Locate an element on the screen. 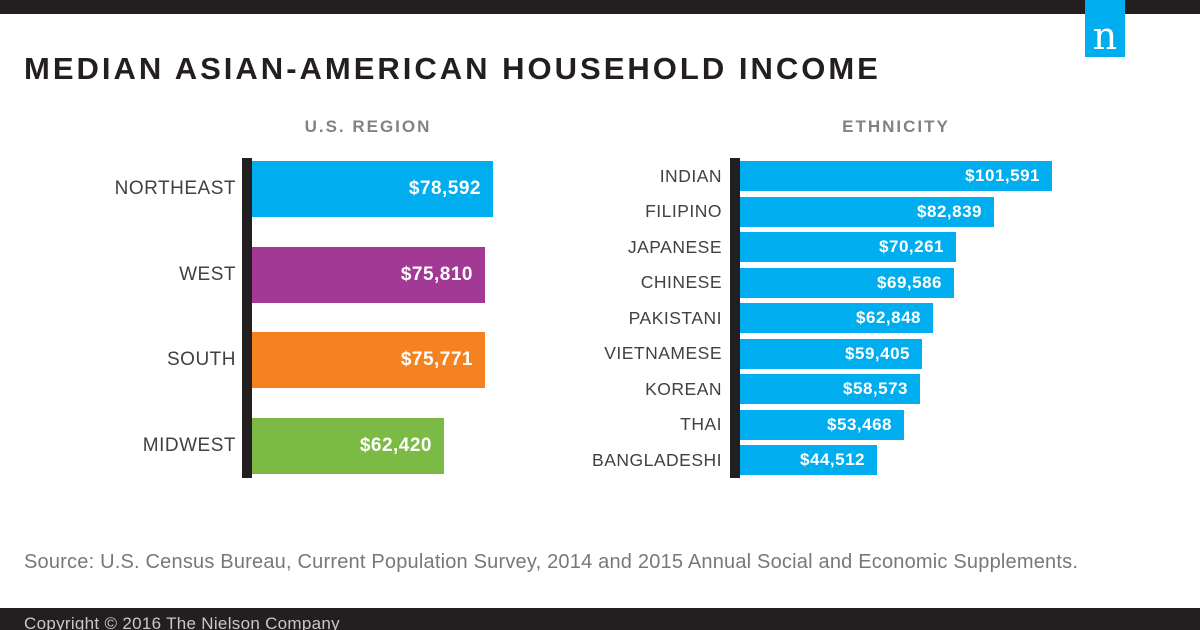 The height and width of the screenshot is (630, 1200). value-label: $69,586 is located at coordinates (909, 282).